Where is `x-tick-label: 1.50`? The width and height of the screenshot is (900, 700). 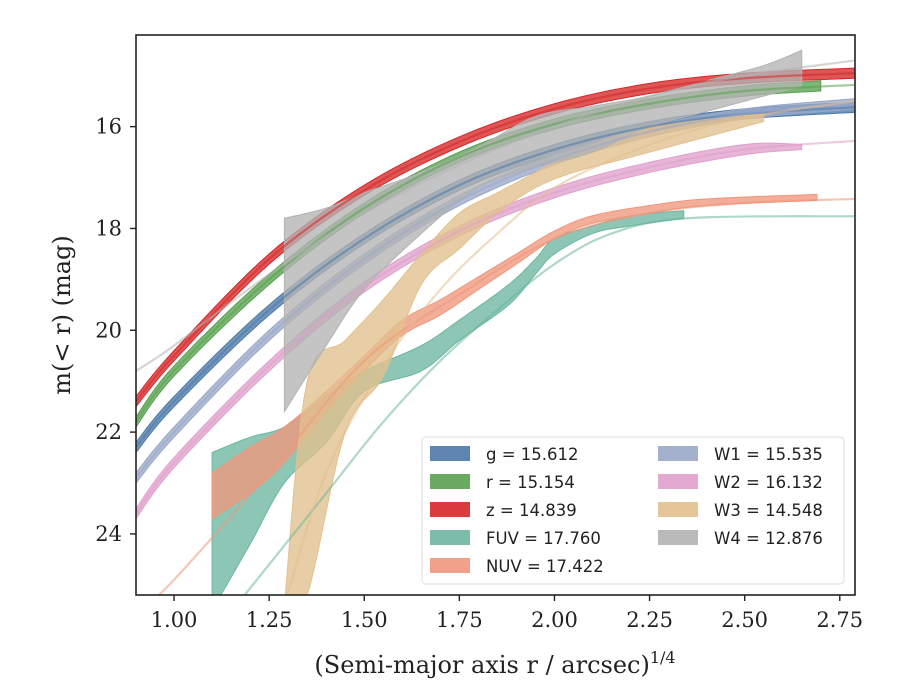 x-tick-label: 1.50 is located at coordinates (364, 620).